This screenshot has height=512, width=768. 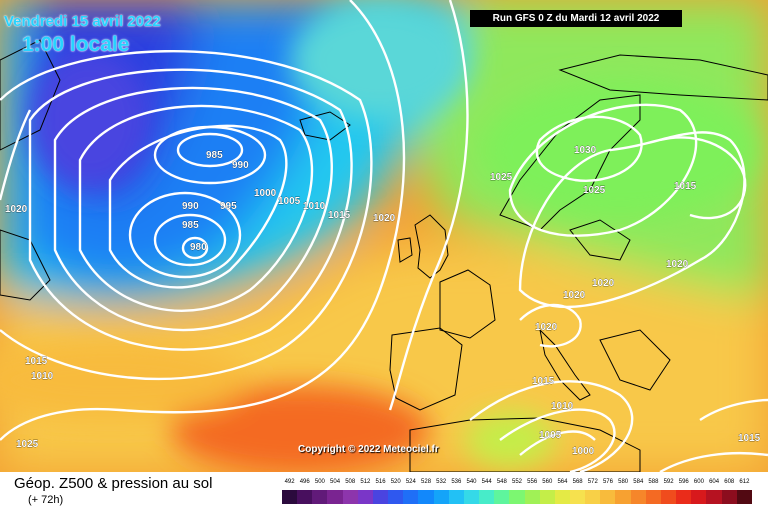 I want to click on legend-title: Géop. Z500 & pression au sol, so click(x=113, y=483).